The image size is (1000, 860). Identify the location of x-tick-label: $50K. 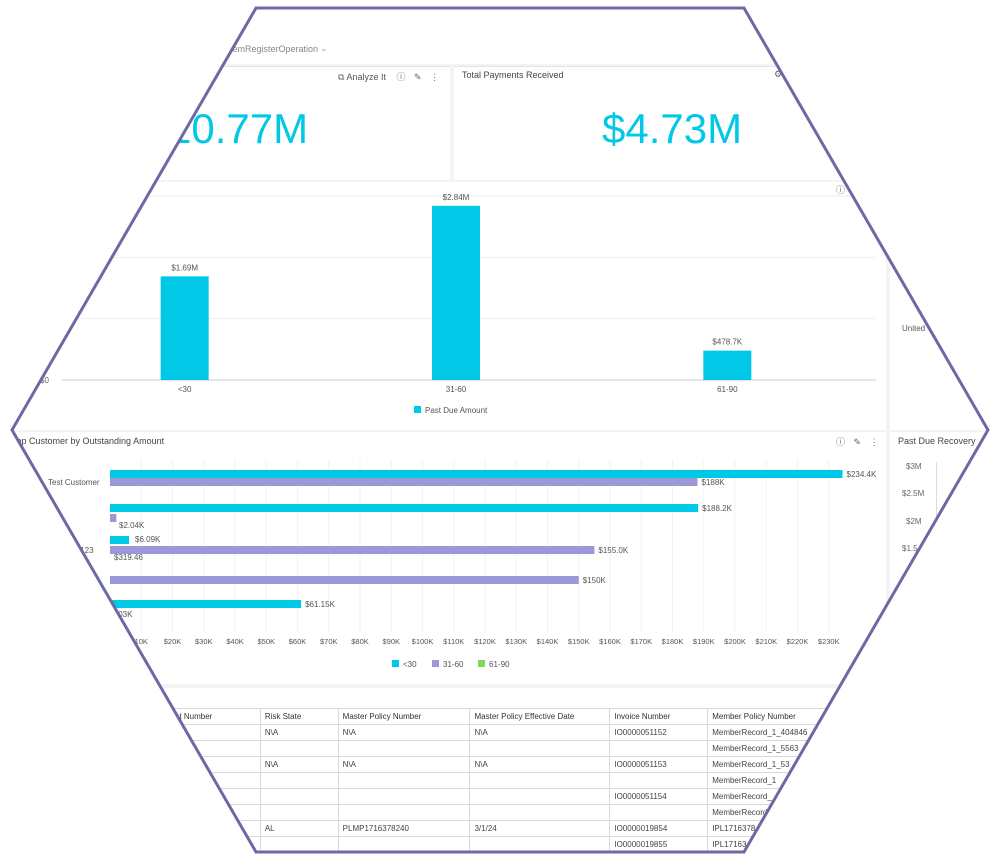
(266, 641).